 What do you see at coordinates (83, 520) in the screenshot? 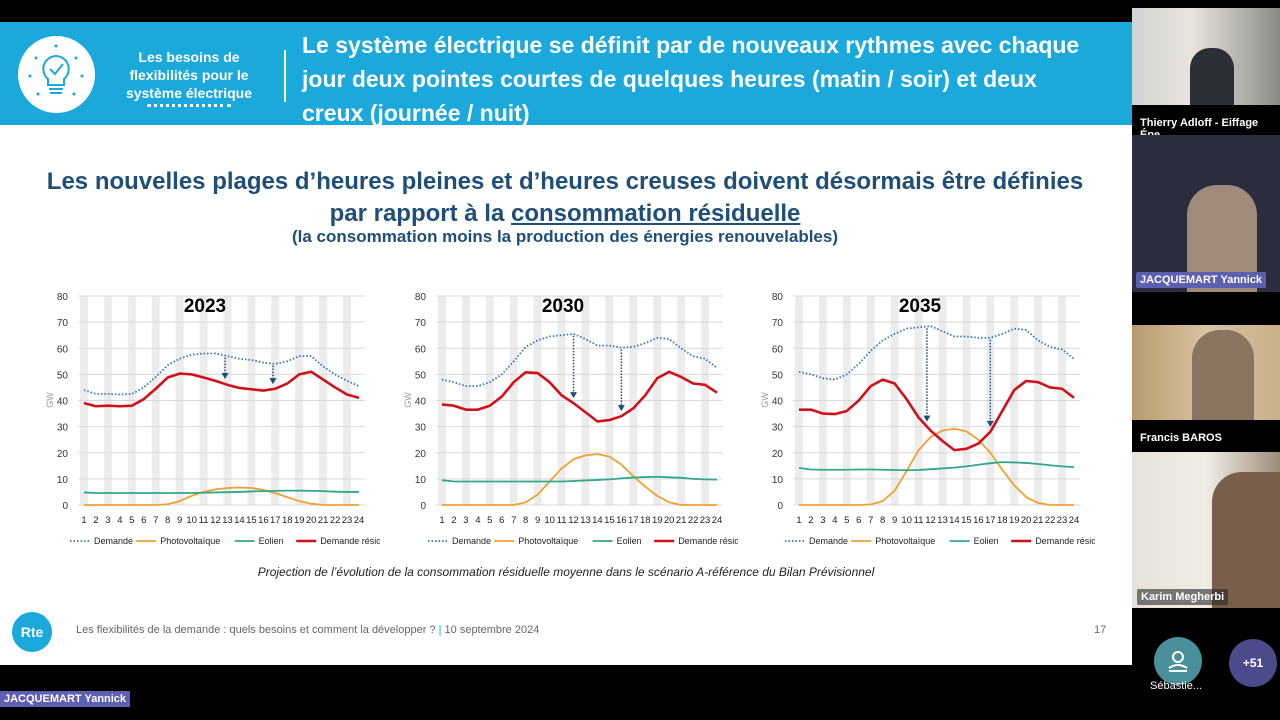
I see `x-tick-label: 1` at bounding box center [83, 520].